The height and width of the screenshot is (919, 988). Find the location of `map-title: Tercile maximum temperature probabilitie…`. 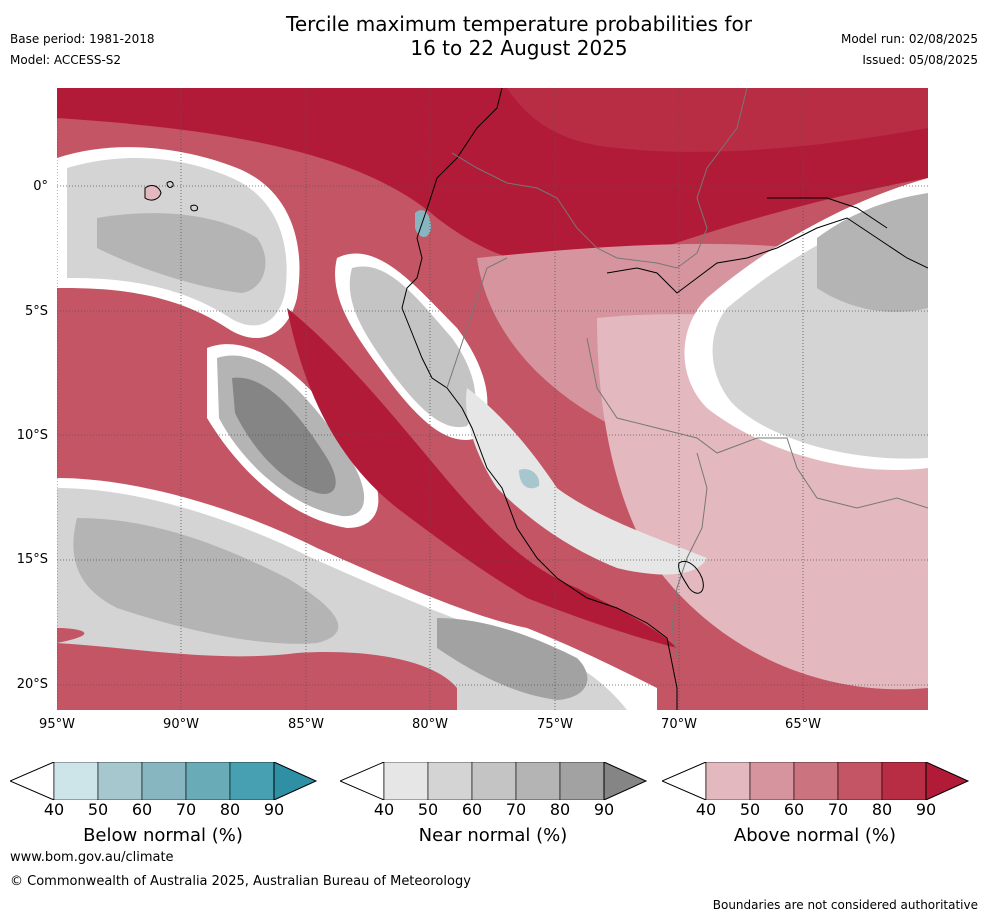

map-title: Tercile maximum temperature probabilitie… is located at coordinates (494, 36).